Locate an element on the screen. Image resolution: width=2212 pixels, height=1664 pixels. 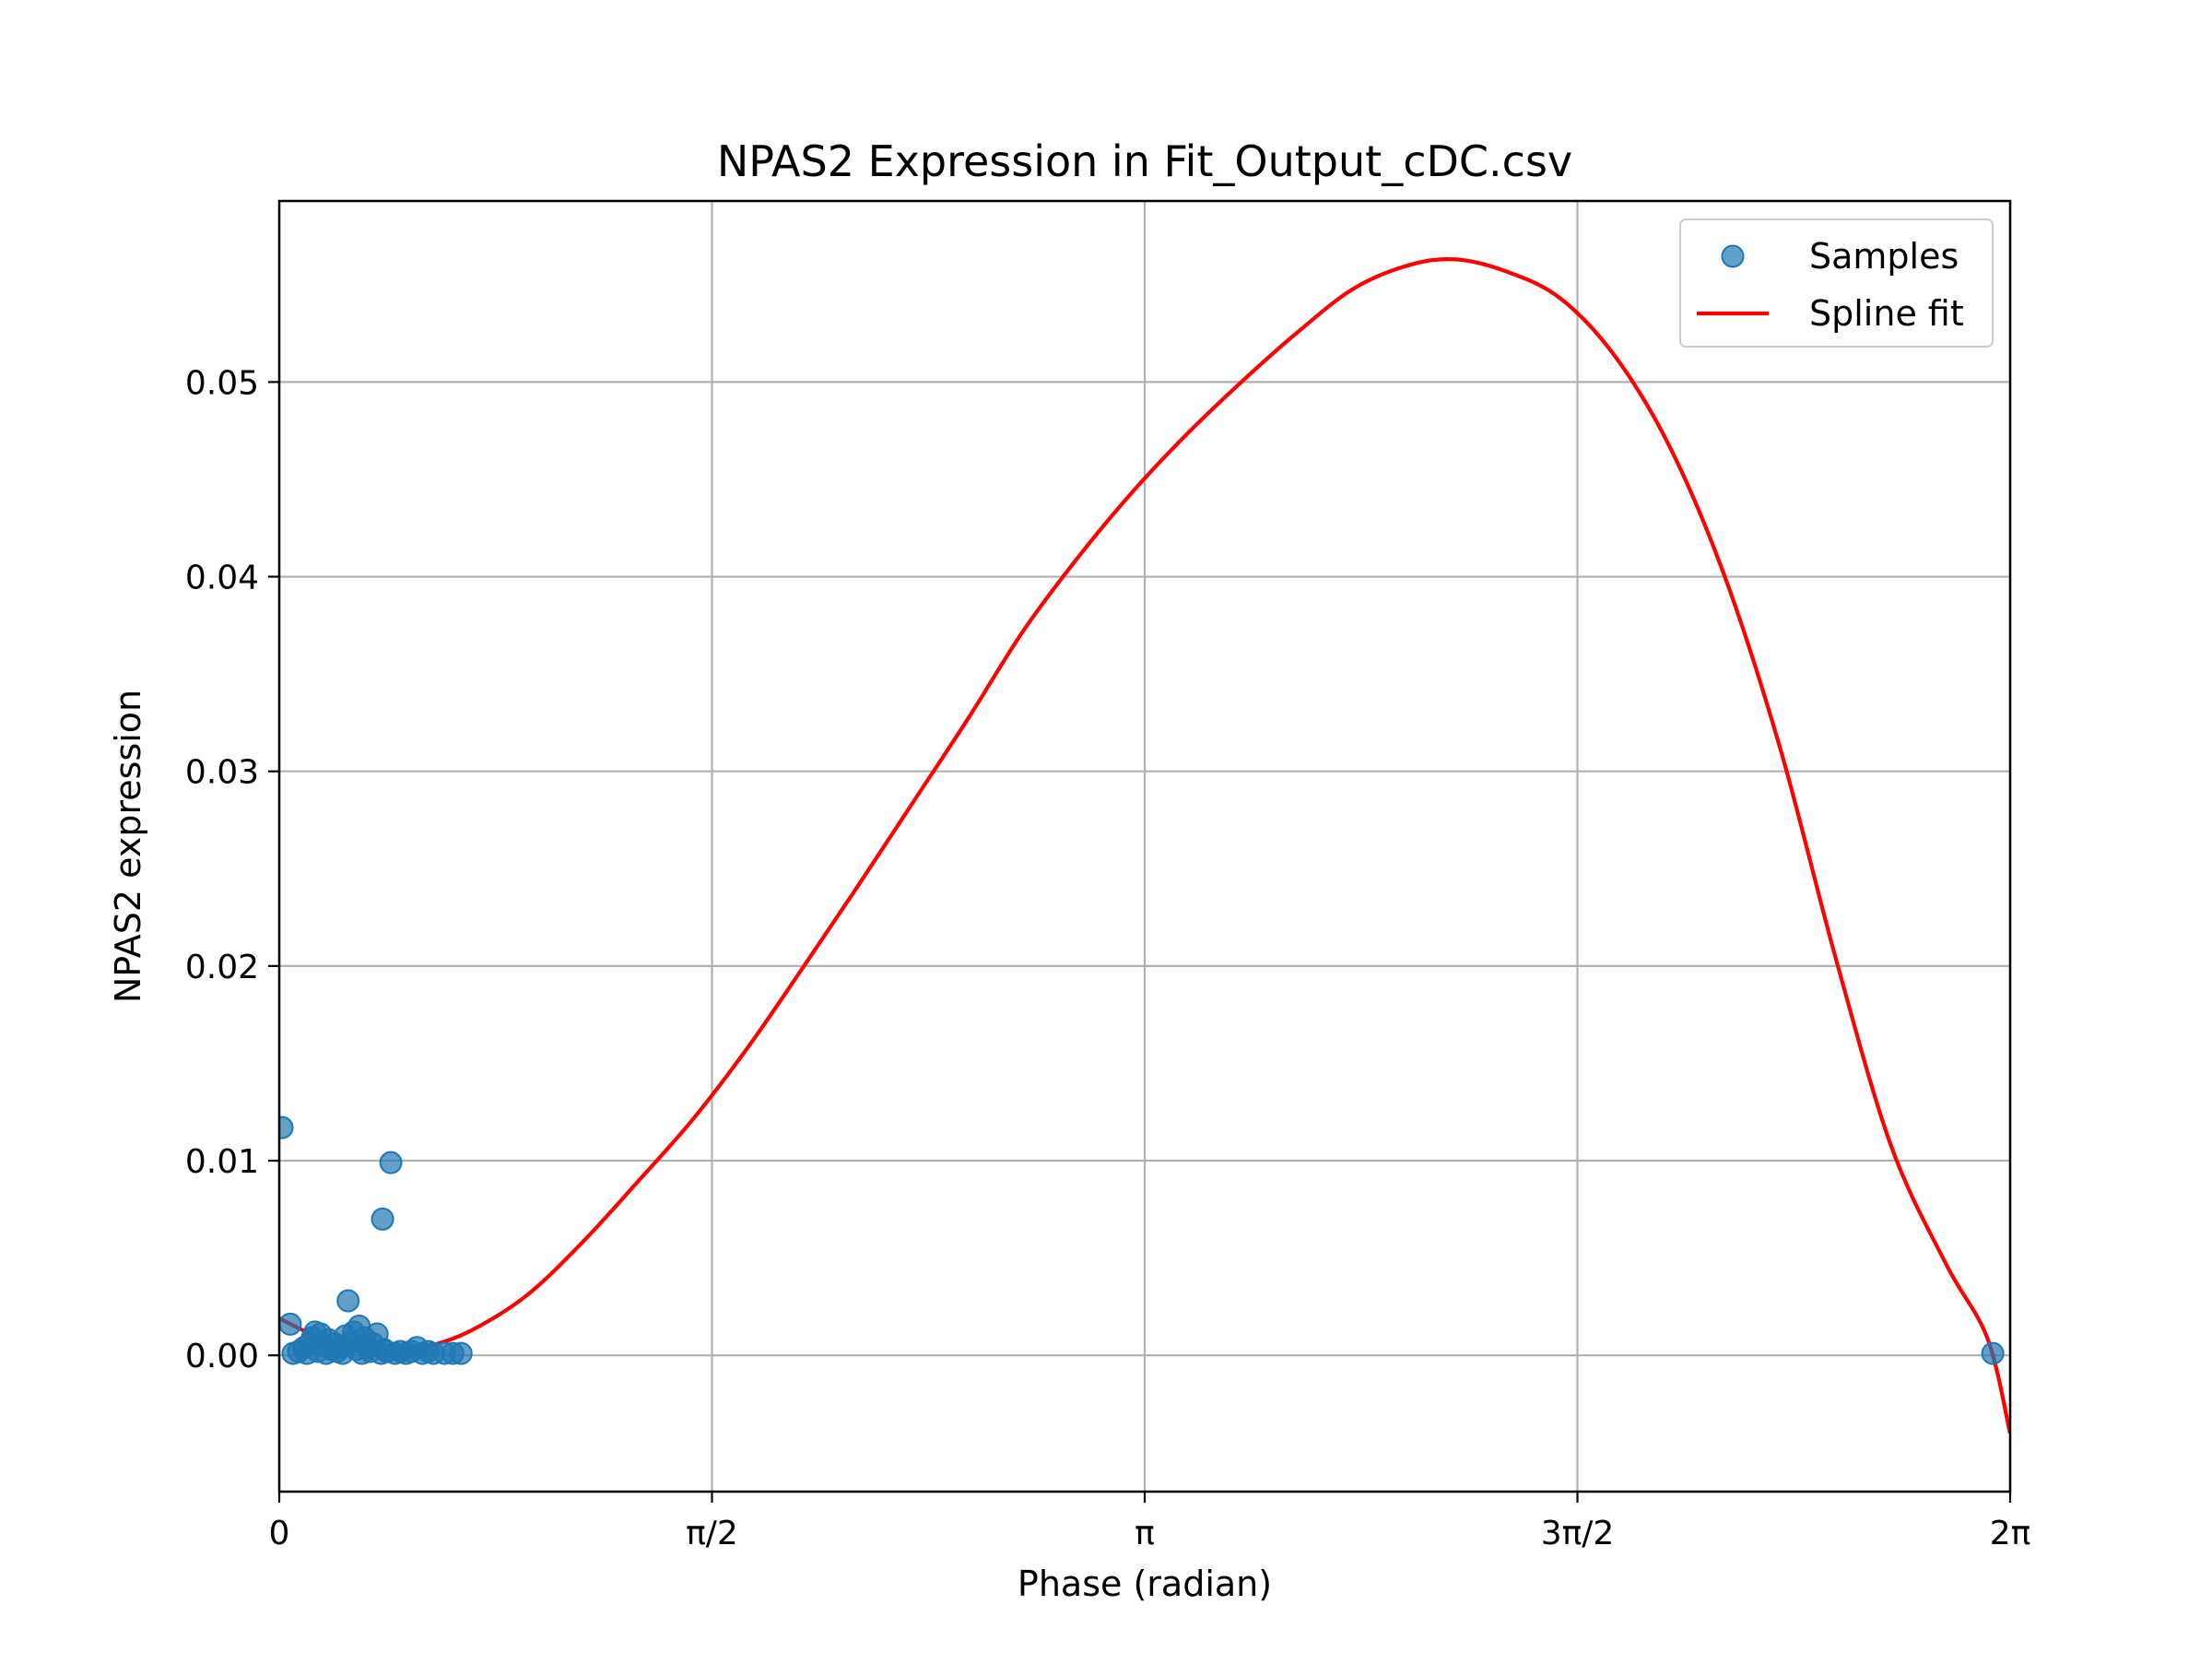
y-axis-label: NPAS2 expression is located at coordinates (128, 846).